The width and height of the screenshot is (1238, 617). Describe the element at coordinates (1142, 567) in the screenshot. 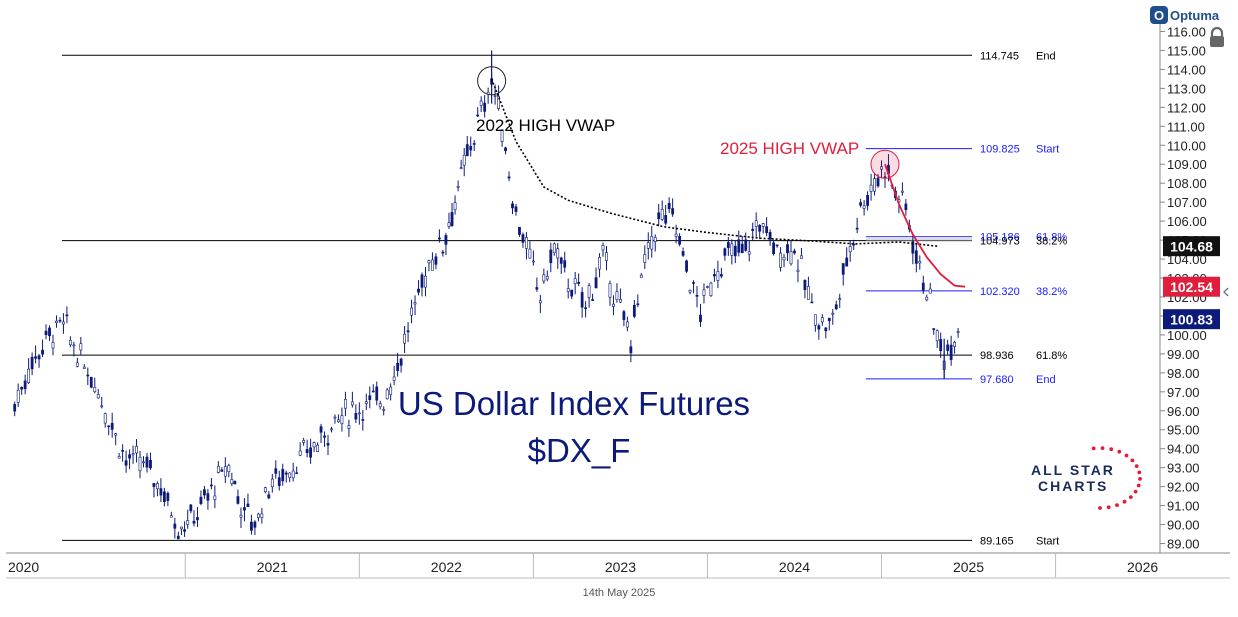

I see `x-tick-label: 2026` at that location.